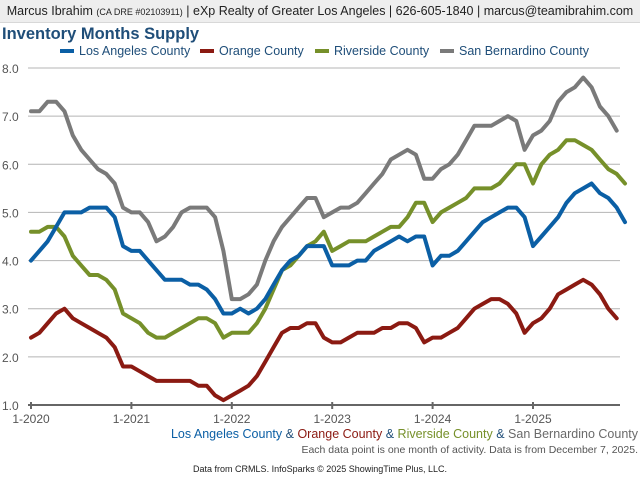  I want to click on legend-item-orange: Orange County, so click(252, 51).